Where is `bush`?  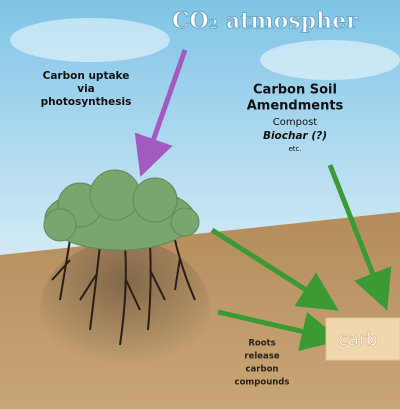
bush is located at coordinates (121, 210).